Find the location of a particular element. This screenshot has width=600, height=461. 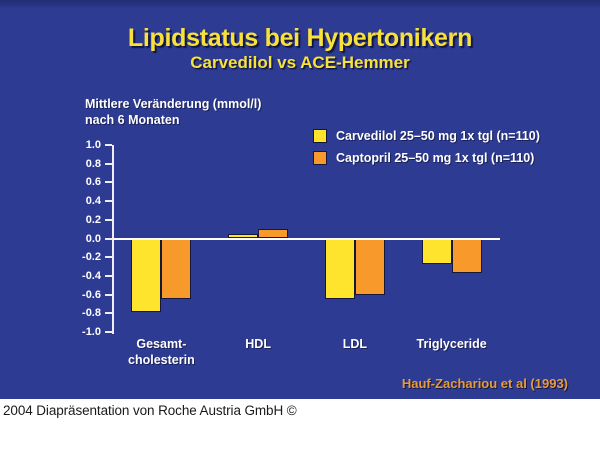

legend-item-captopril: Captopril 25–50 mg 1x tgl (n=110) is located at coordinates (426, 158).